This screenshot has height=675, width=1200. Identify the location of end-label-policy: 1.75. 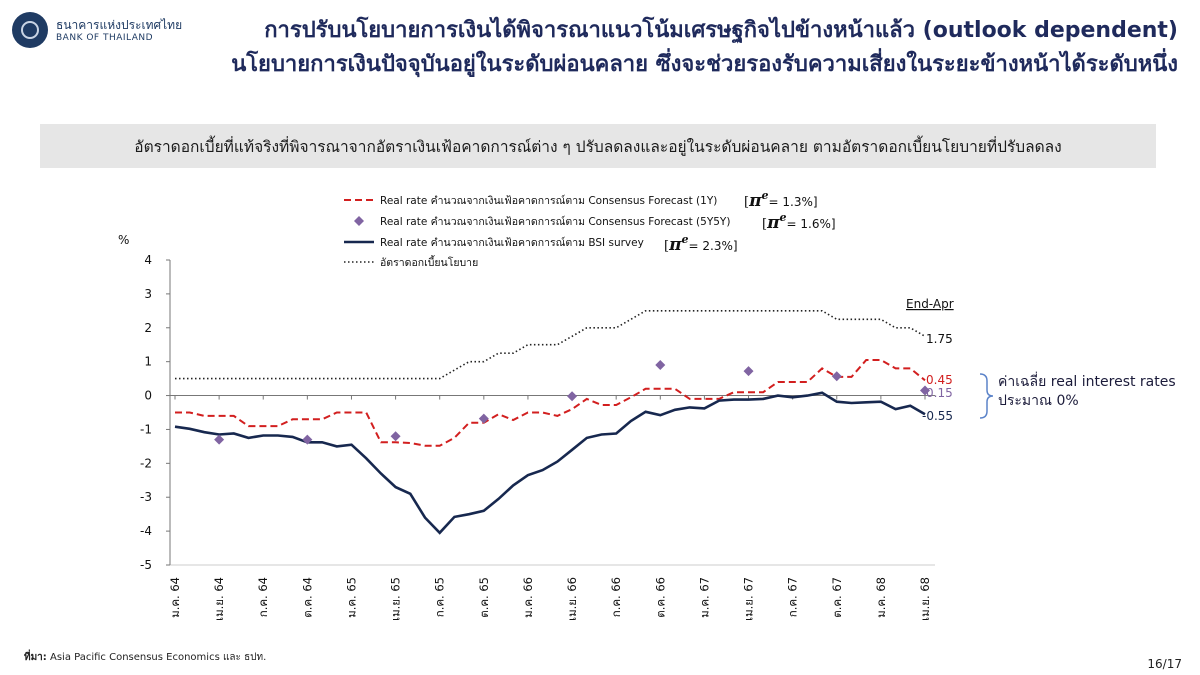
(939, 339).